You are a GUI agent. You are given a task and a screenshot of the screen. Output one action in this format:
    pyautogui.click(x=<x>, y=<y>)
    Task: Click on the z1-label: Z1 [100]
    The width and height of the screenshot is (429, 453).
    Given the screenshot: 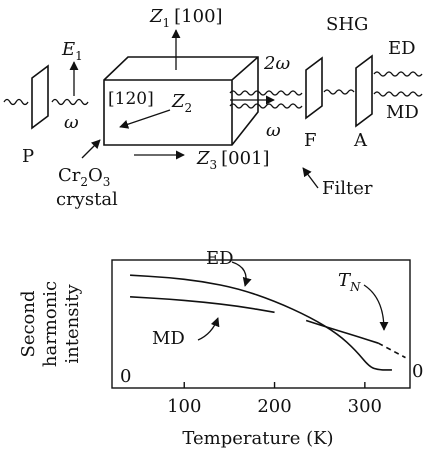 What is the action you would take?
    pyautogui.click(x=186, y=18)
    